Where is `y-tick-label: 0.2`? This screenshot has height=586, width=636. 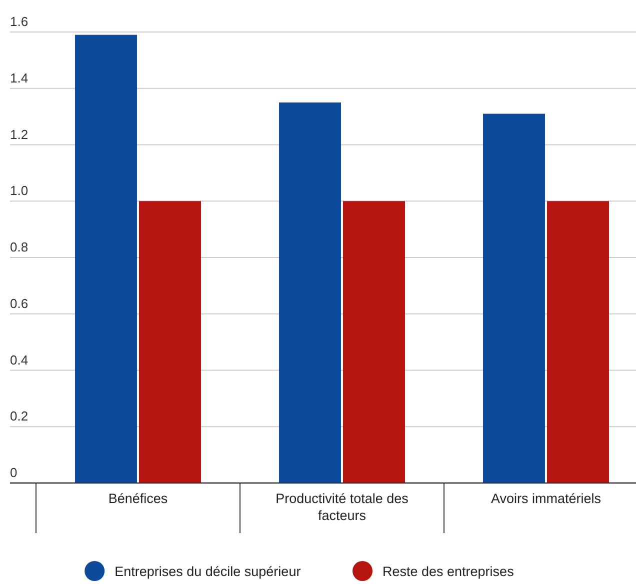 y-tick-label: 0.2 is located at coordinates (19, 416).